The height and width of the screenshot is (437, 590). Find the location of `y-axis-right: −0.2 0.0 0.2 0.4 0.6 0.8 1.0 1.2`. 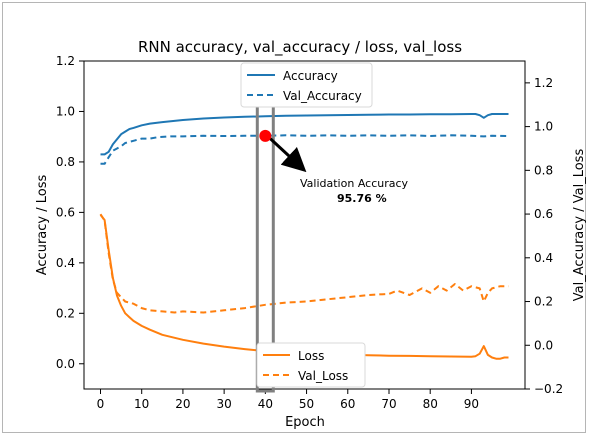

y-axis-right: −0.2 0.0 0.2 0.4 0.6 0.8 1.0 1.2 is located at coordinates (544, 236).